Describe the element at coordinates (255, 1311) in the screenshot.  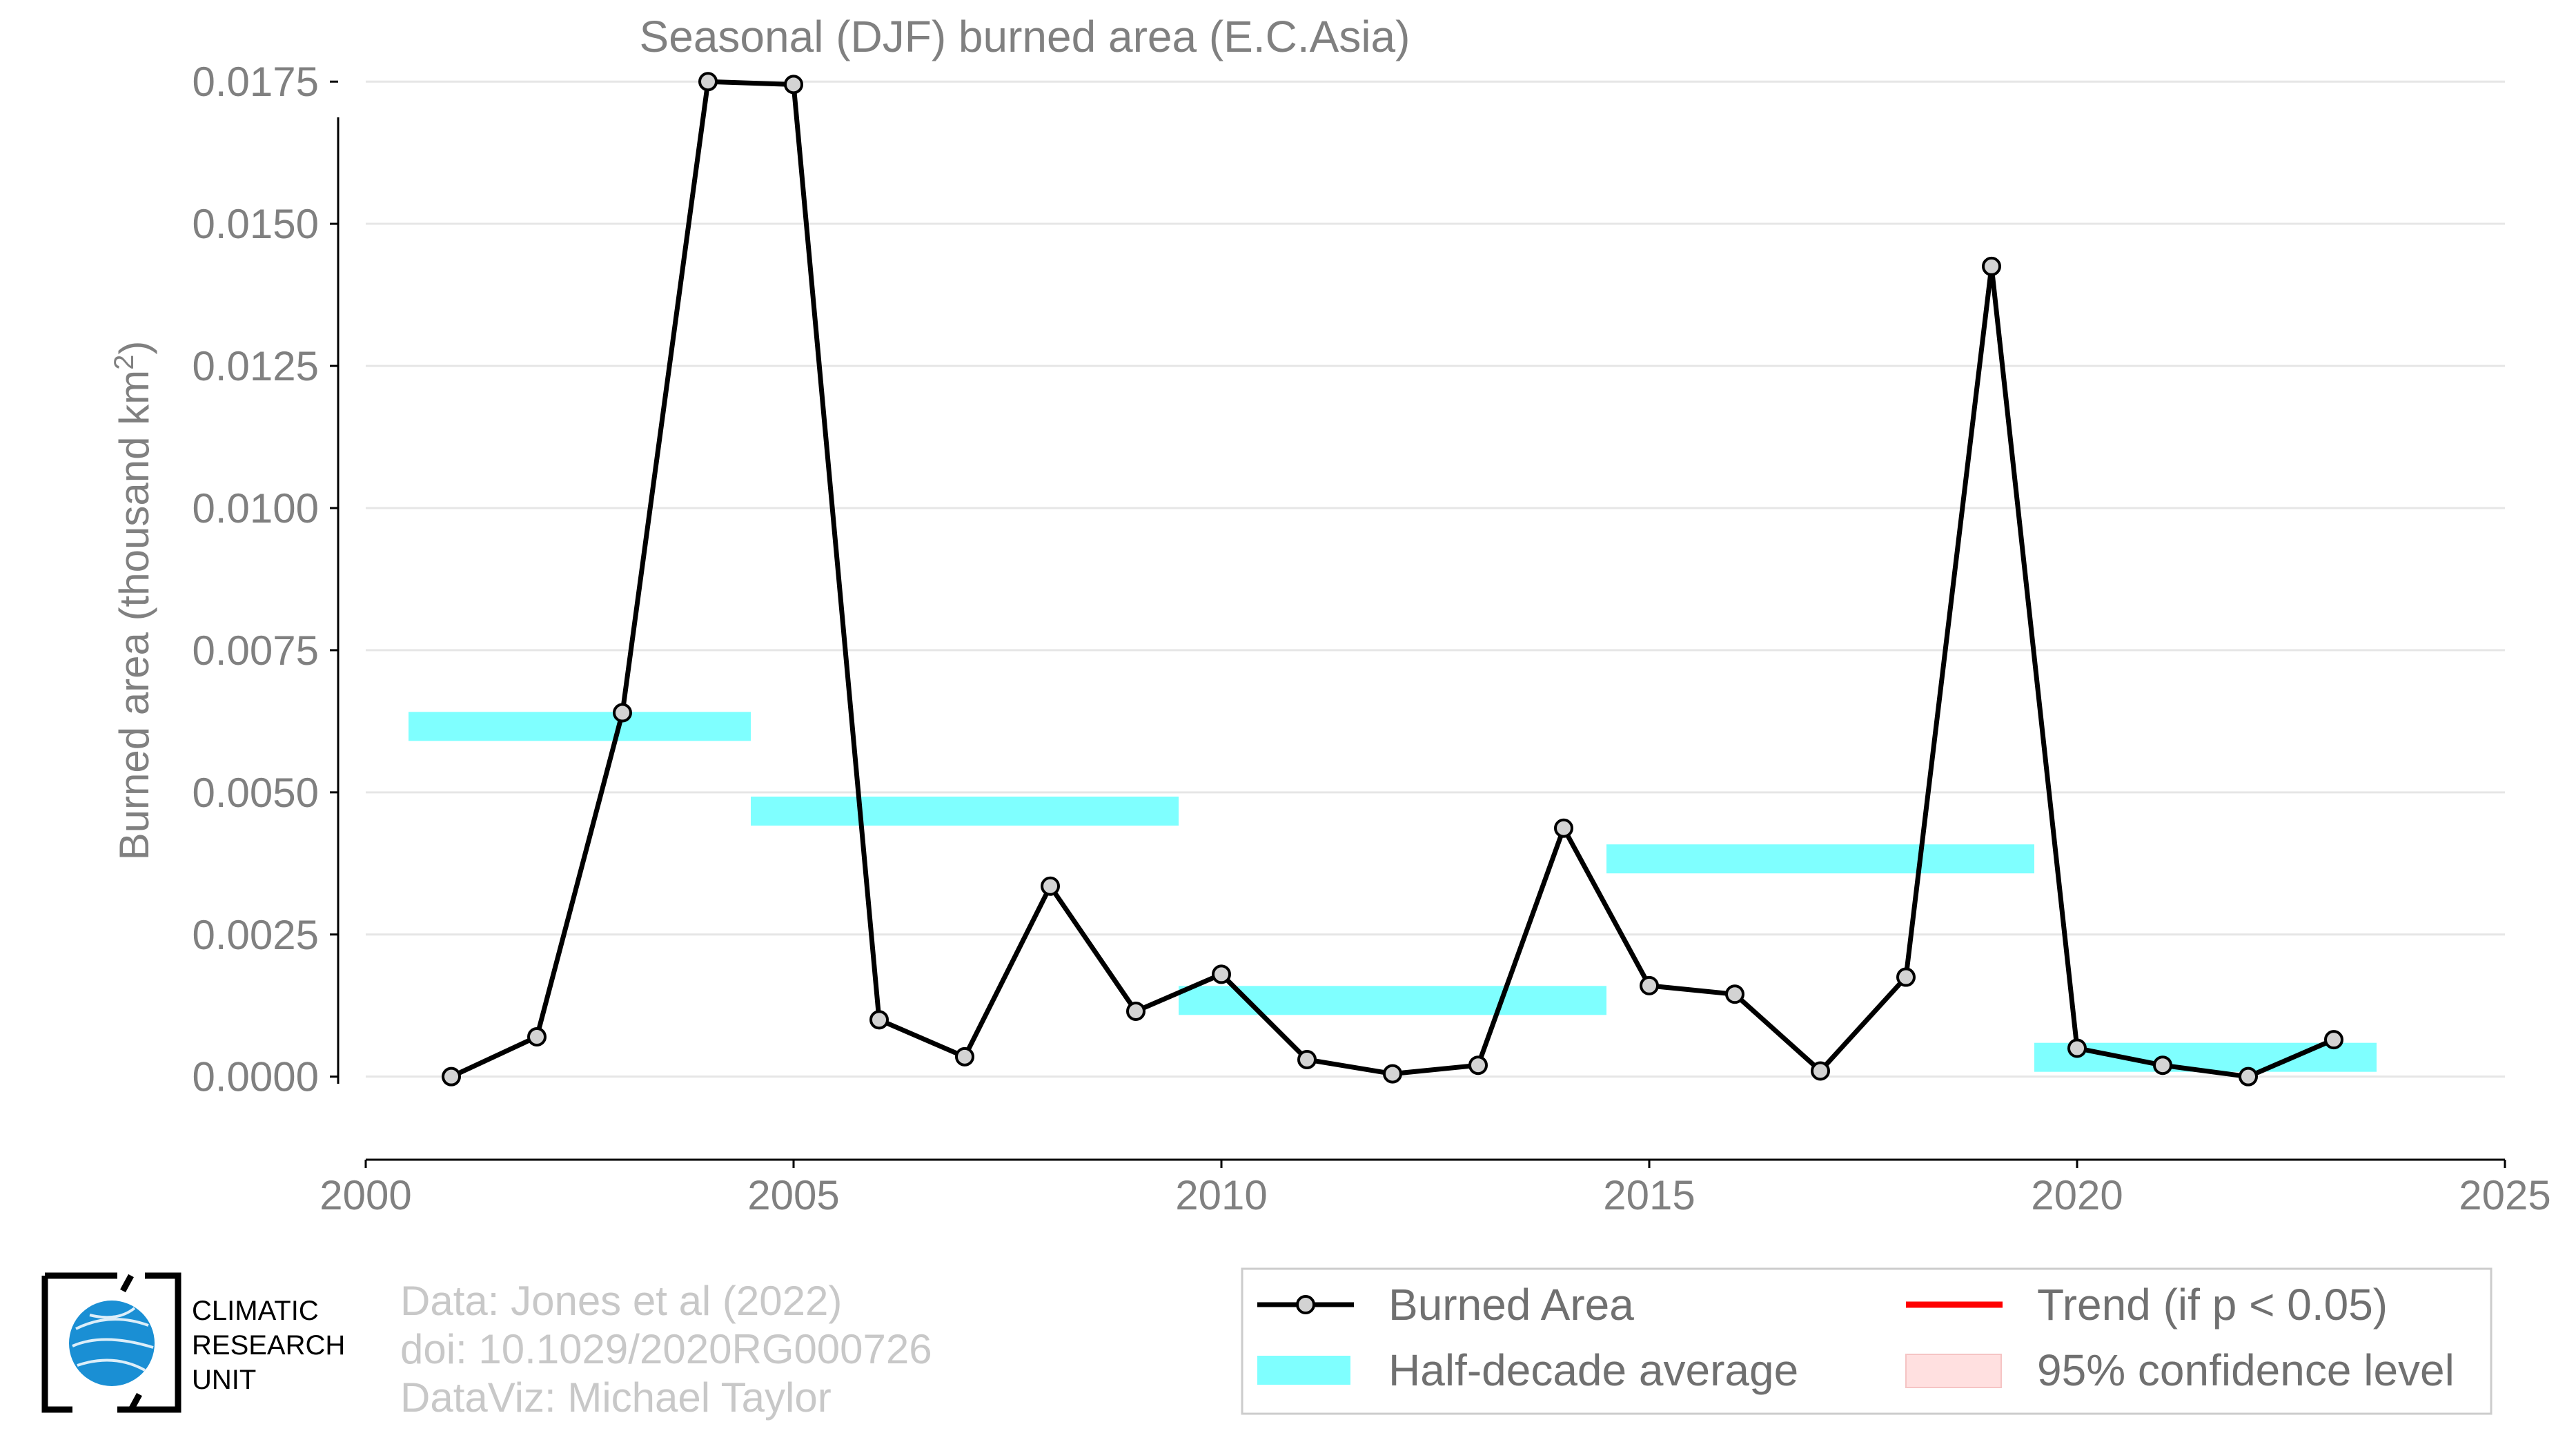
I see `logo-text-climatic: CLIMATIC` at that location.